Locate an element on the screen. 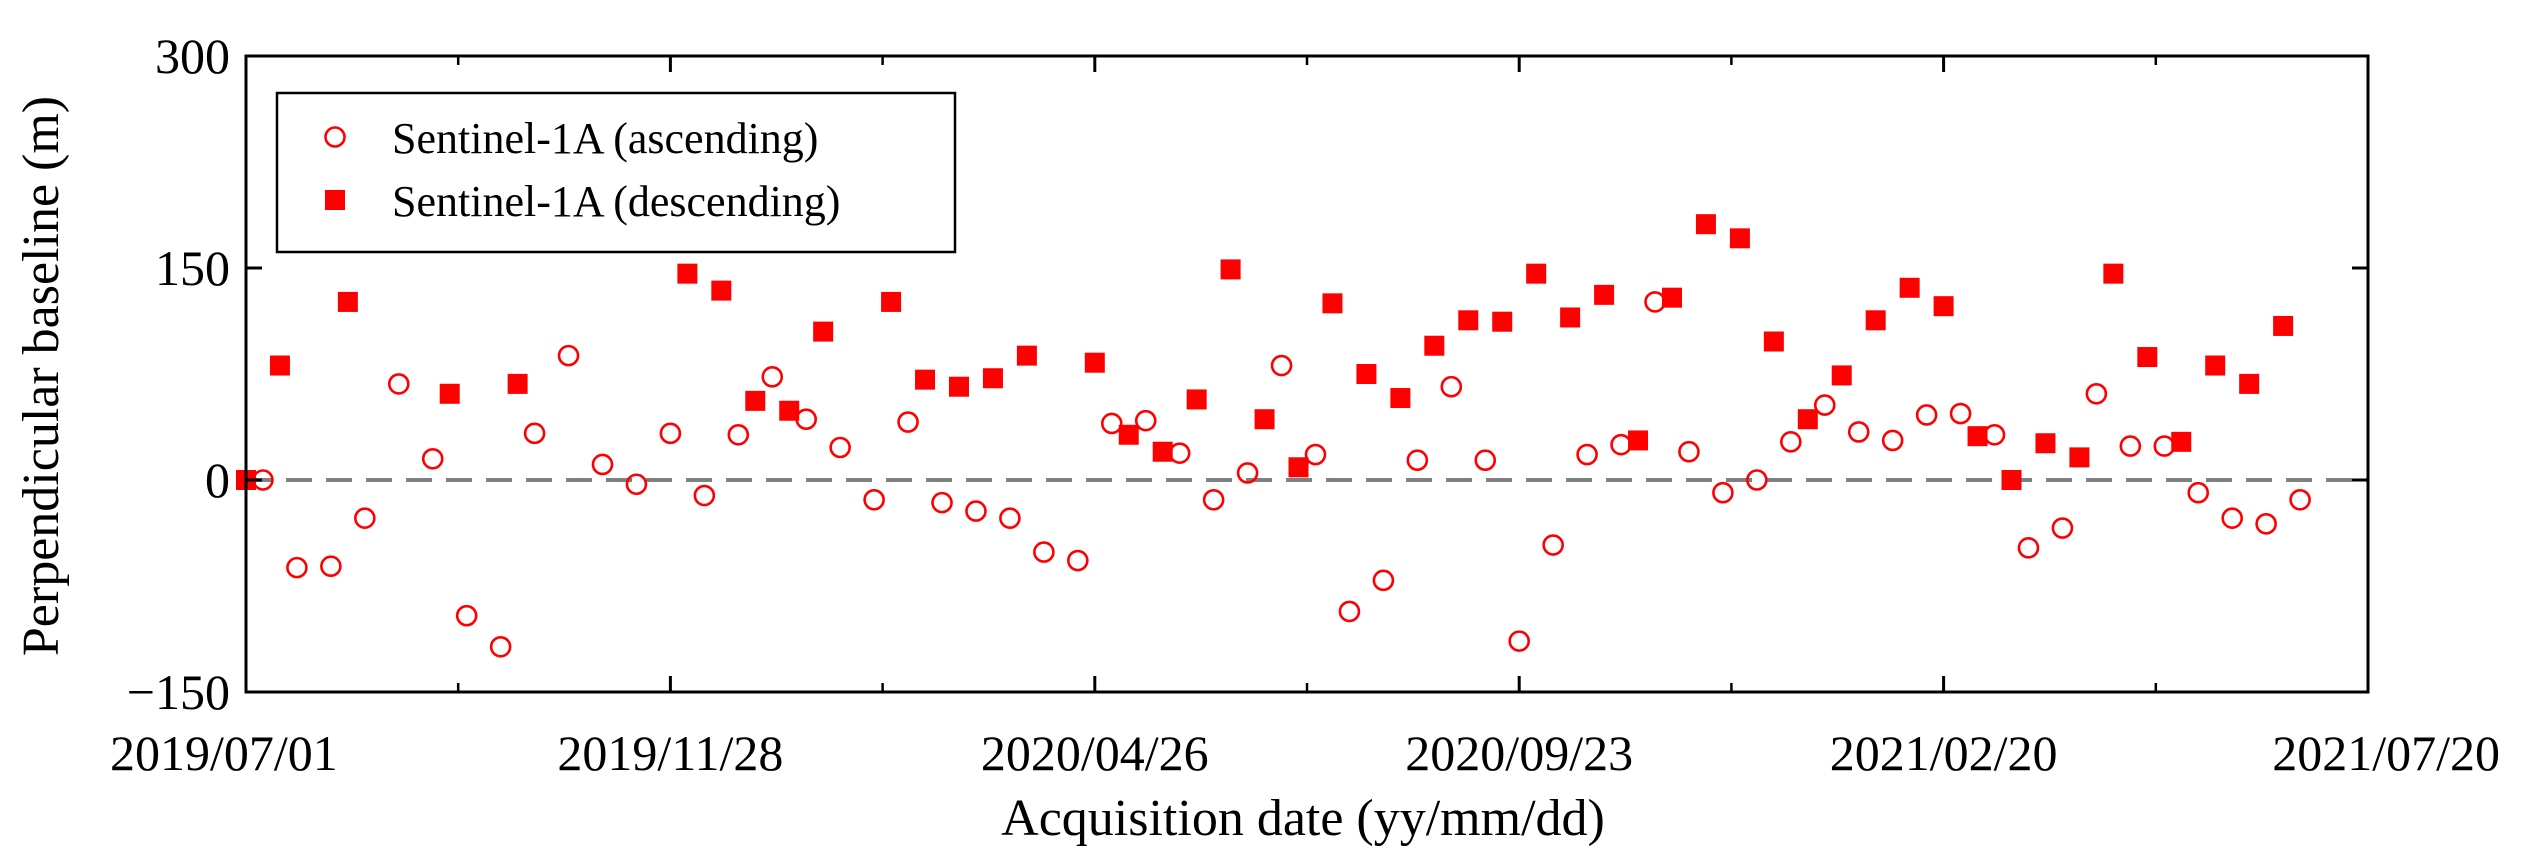  legend-descending-marker is located at coordinates (335, 200).